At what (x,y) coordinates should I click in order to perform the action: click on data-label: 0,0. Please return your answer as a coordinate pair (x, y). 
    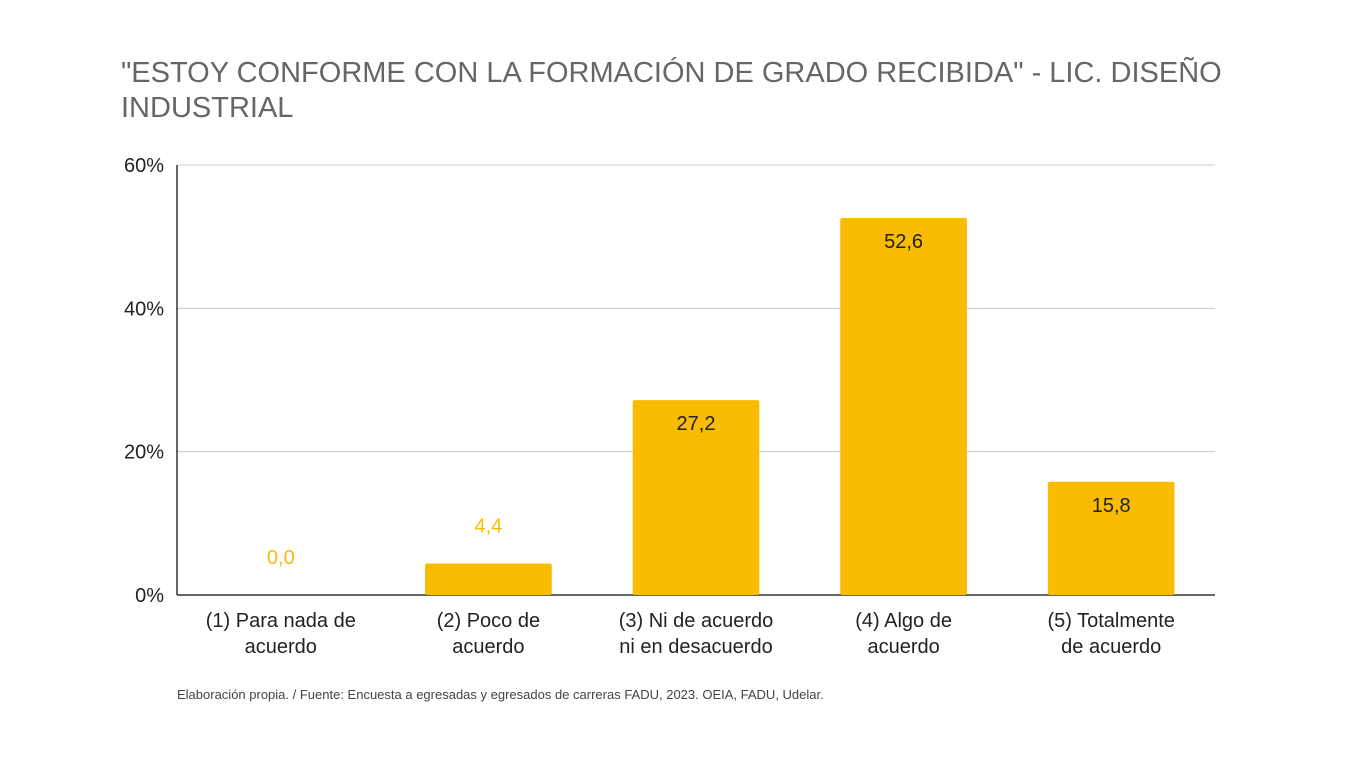
    Looking at the image, I should click on (281, 558).